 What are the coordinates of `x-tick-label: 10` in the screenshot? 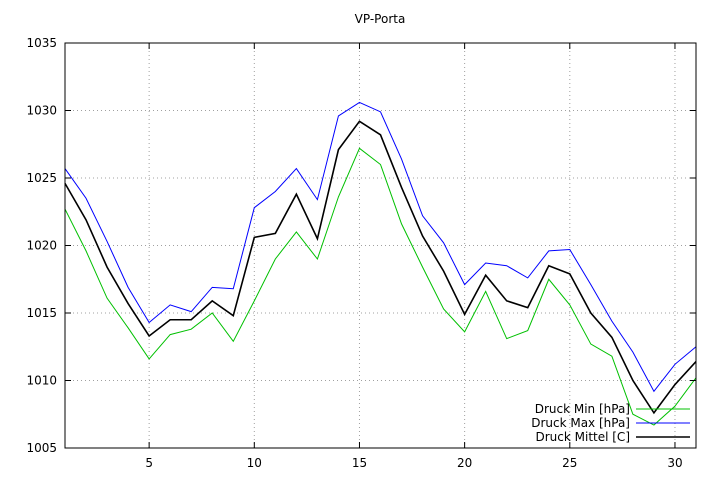 It's located at (254, 463).